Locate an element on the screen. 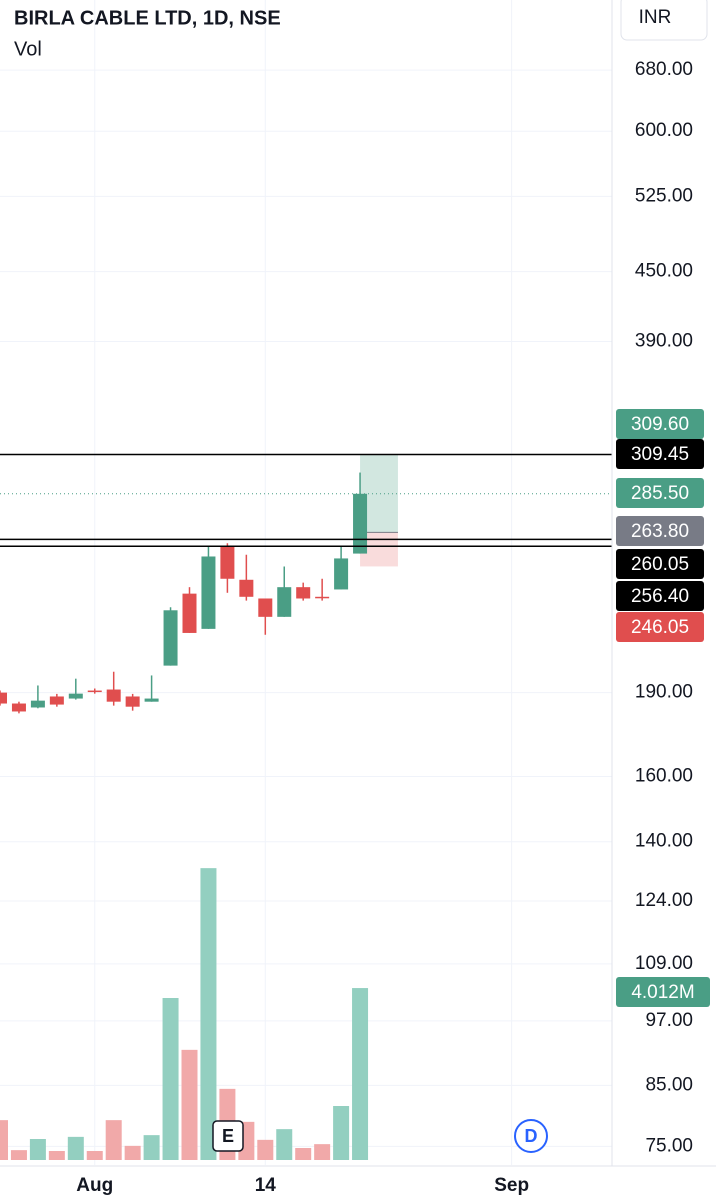 This screenshot has height=1200, width=716. y-tick-label: 190.00 is located at coordinates (664, 692).